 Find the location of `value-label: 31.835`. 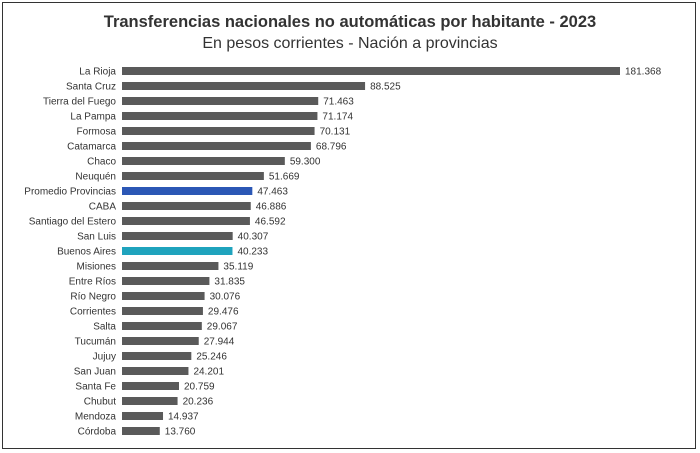

value-label: 31.835 is located at coordinates (229, 282).